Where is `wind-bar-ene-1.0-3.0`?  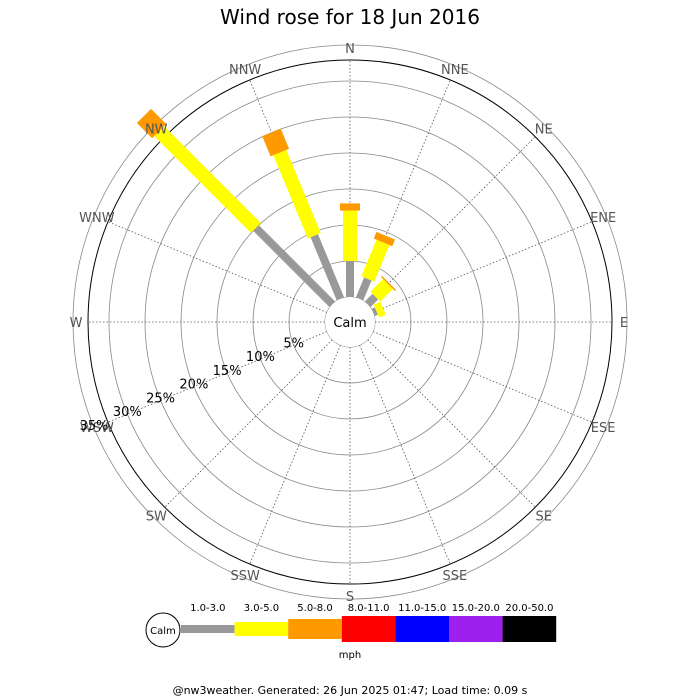 wind-bar-ene-1.0-3.0 is located at coordinates (374, 312).